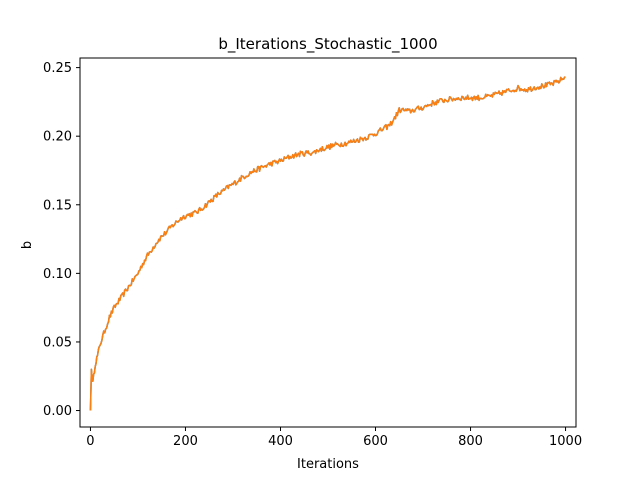 The height and width of the screenshot is (480, 640). What do you see at coordinates (57, 137) in the screenshot?
I see `y-tick-label: 0.20` at bounding box center [57, 137].